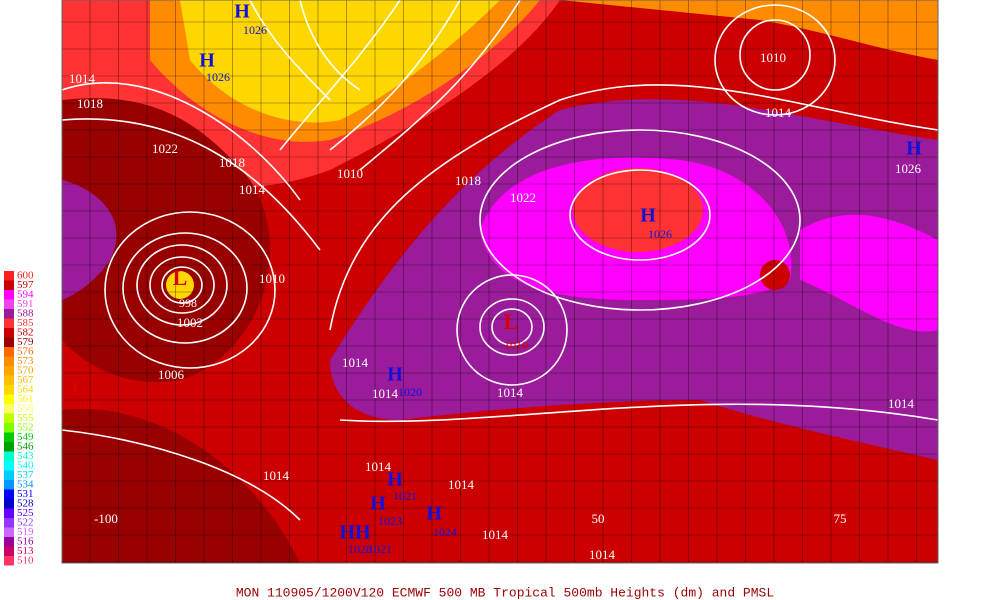 This screenshot has width=1000, height=600. Describe the element at coordinates (25, 295) in the screenshot. I see `legend-label: 594` at that location.